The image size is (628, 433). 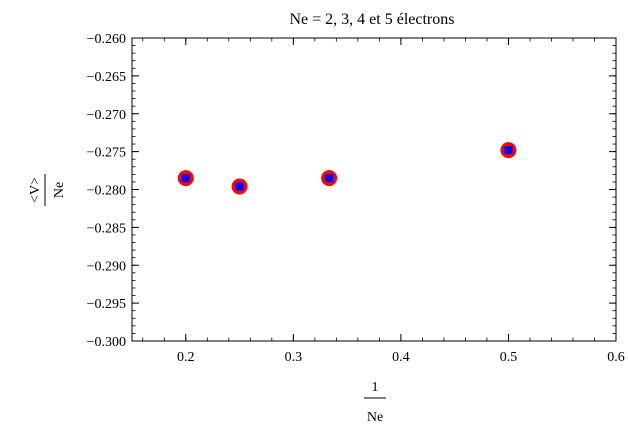 What do you see at coordinates (106, 39) in the screenshot?
I see `y-tick-label: −0.260` at bounding box center [106, 39].